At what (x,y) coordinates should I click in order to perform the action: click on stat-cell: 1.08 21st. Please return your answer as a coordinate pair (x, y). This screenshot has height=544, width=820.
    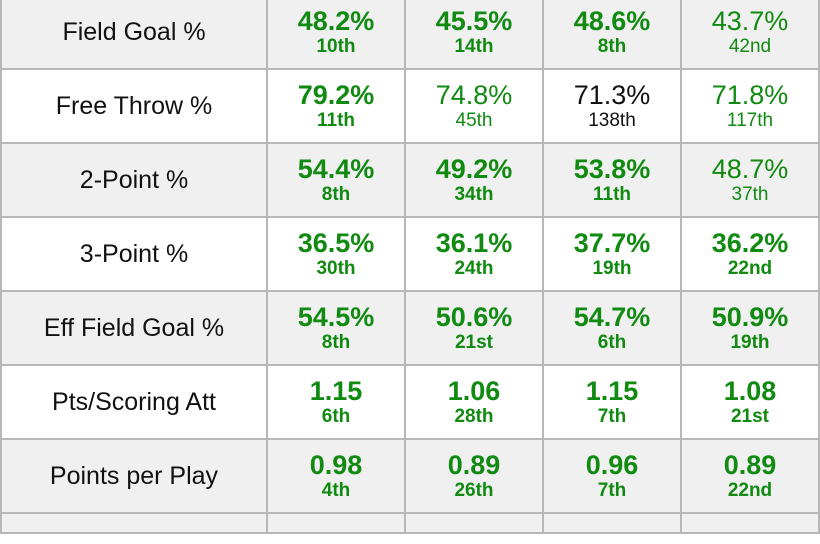
    Looking at the image, I should click on (750, 402).